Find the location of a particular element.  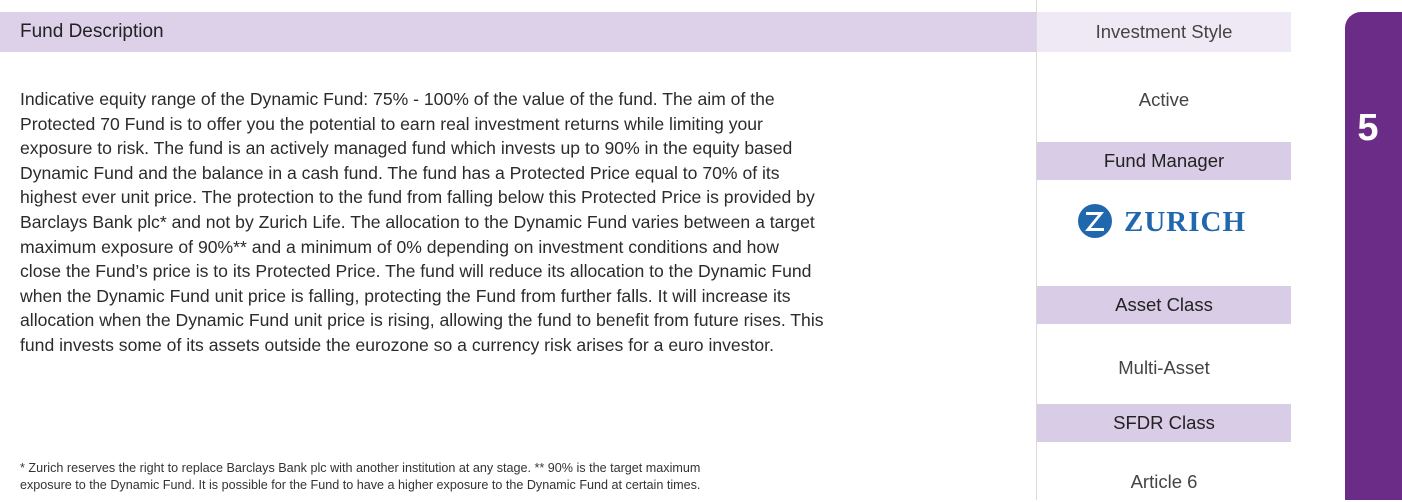

logo: ZURICH is located at coordinates (1164, 221).